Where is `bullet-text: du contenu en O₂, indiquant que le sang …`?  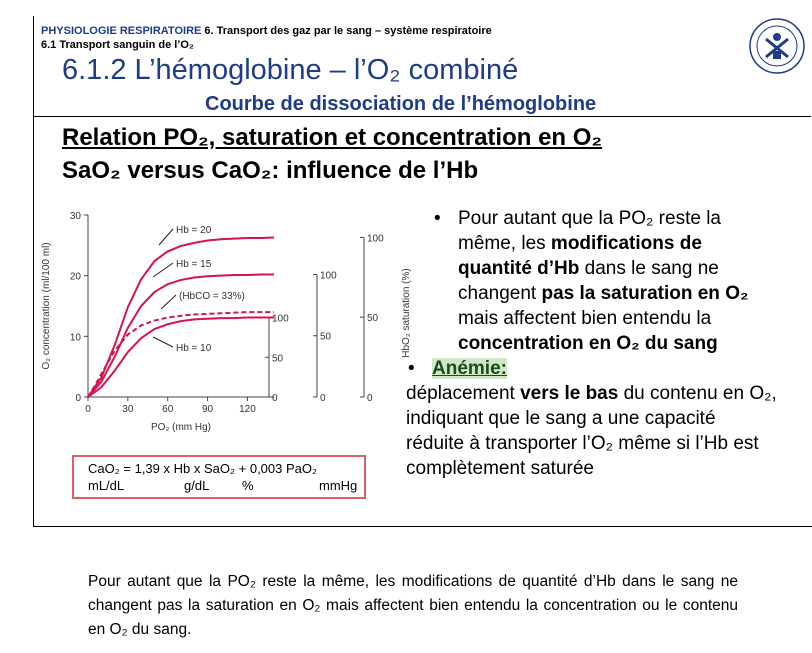
bullet-text: du contenu en O₂, indiquant que le sang … is located at coordinates (591, 431).